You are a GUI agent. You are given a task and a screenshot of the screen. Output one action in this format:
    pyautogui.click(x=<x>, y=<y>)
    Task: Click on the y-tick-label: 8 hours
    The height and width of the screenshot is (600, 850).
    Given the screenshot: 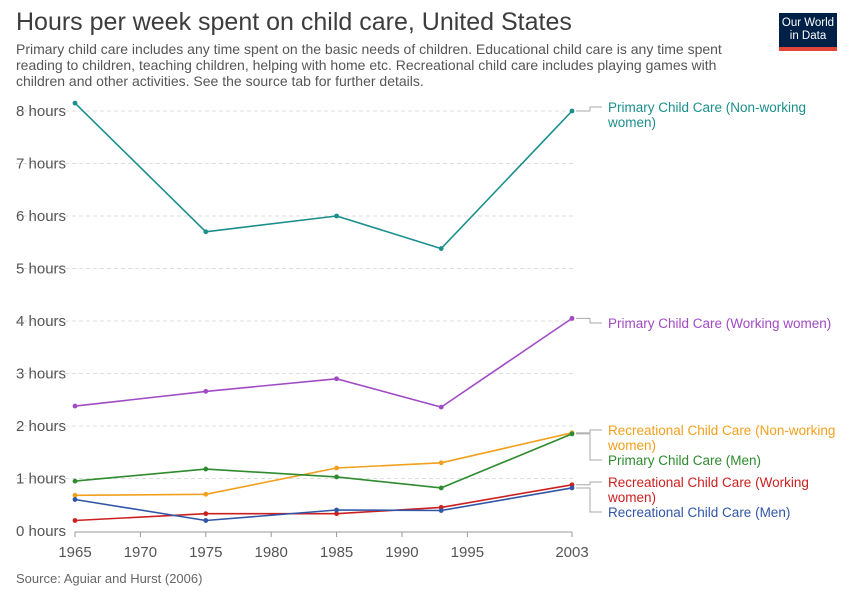 What is the action you would take?
    pyautogui.click(x=41, y=111)
    